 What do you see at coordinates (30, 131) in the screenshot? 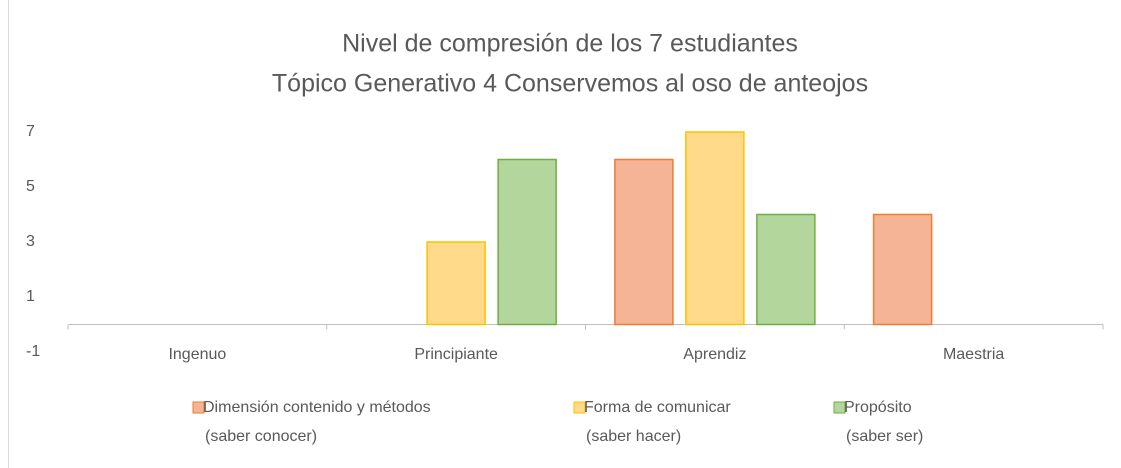
I see `y-tick-label: 7` at bounding box center [30, 131].